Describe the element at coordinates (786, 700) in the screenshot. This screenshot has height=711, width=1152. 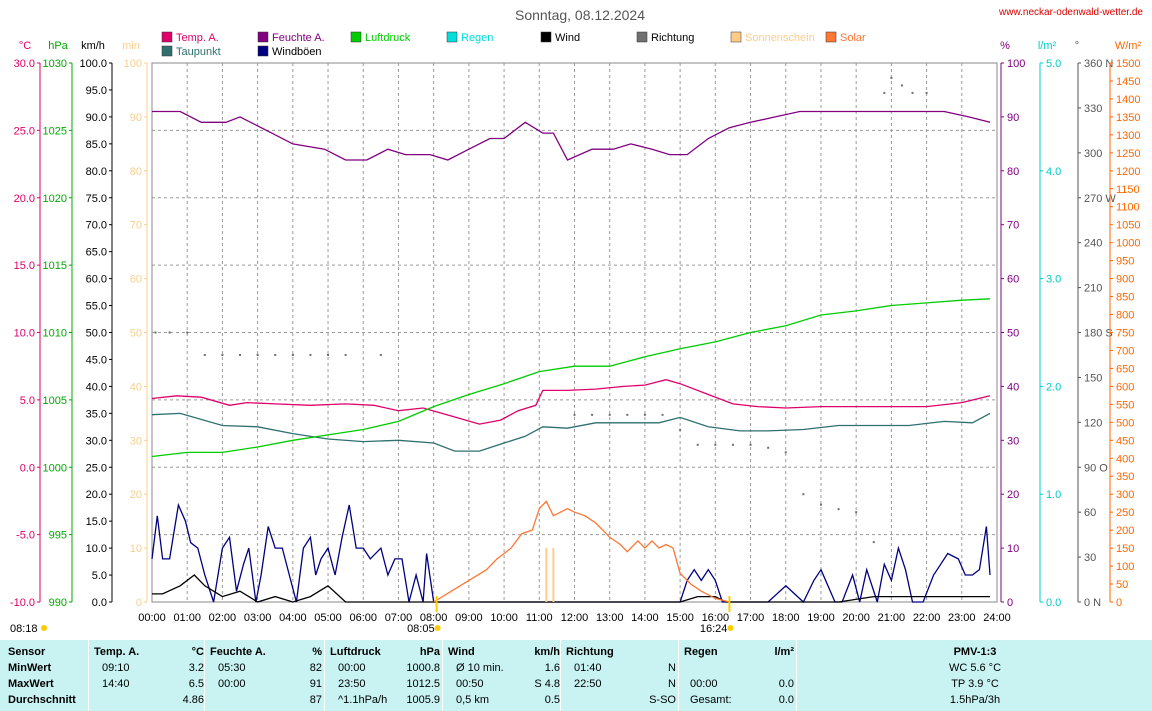
I see `table-cell: 0.0` at that location.